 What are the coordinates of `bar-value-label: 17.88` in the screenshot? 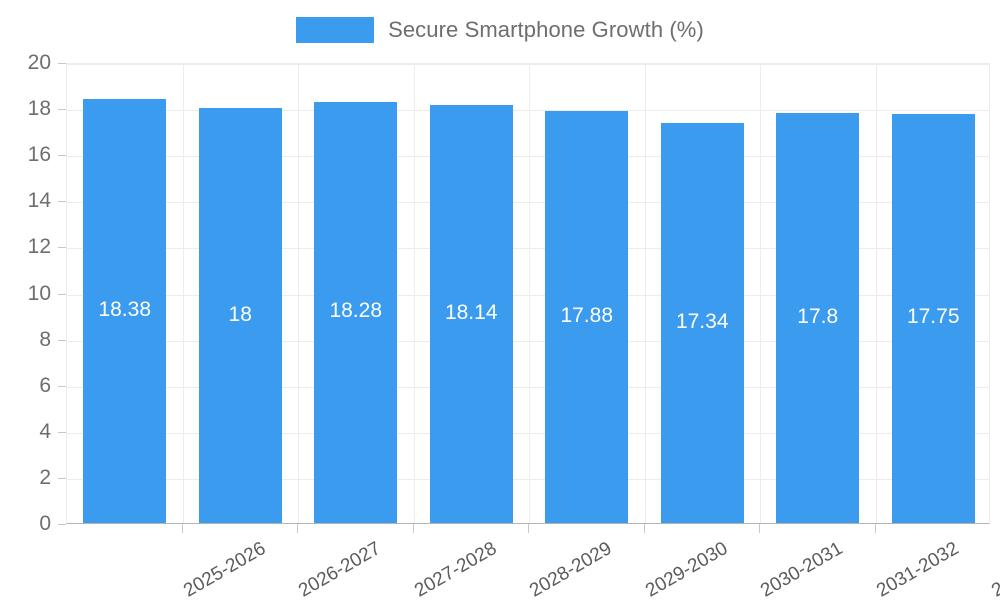 It's located at (587, 315).